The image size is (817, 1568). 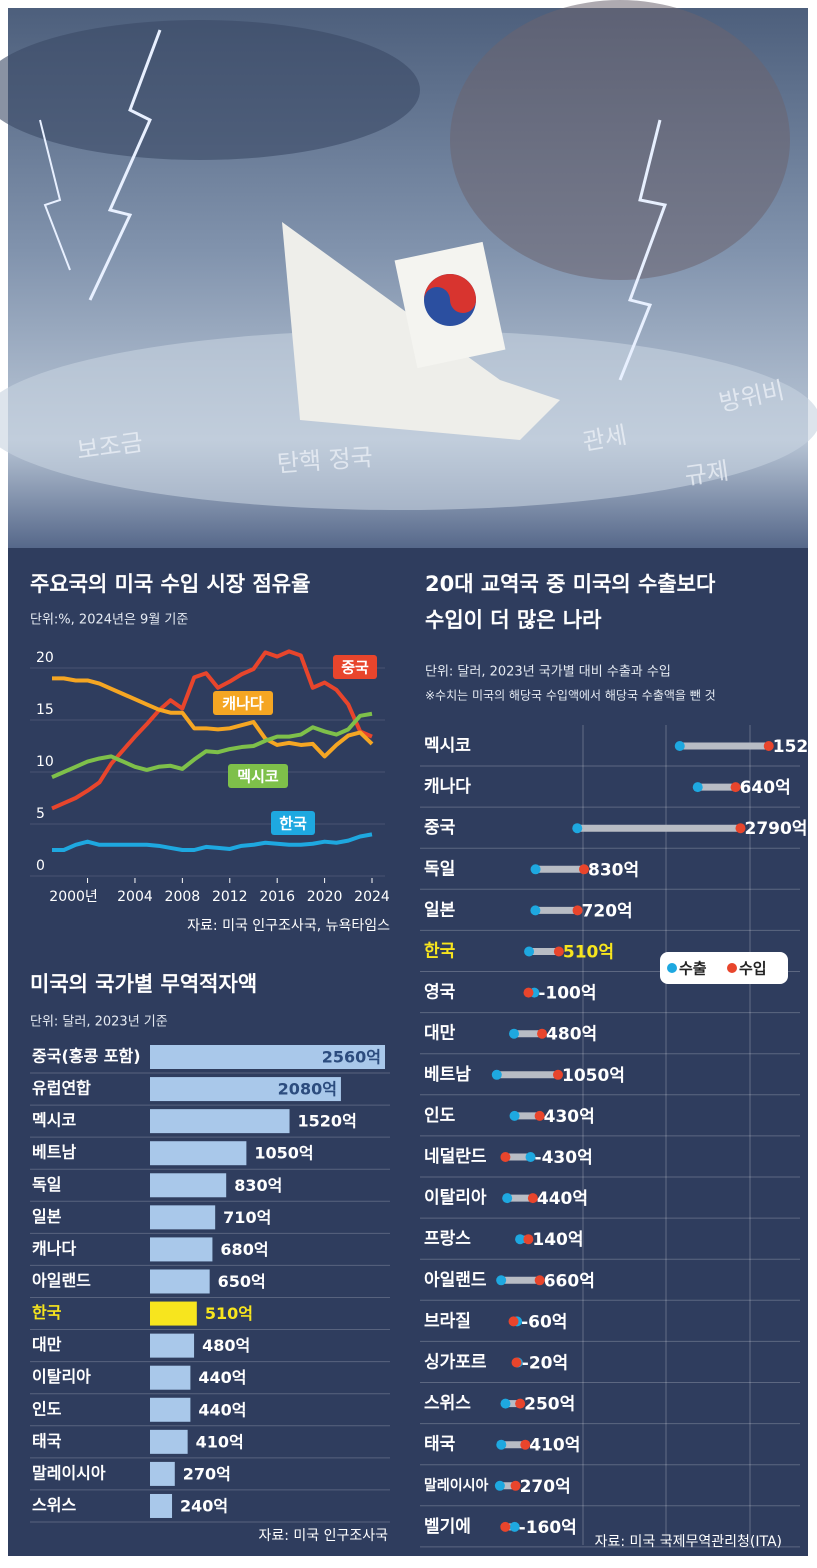 What do you see at coordinates (372, 897) in the screenshot?
I see `x-tick-label: 2024` at bounding box center [372, 897].